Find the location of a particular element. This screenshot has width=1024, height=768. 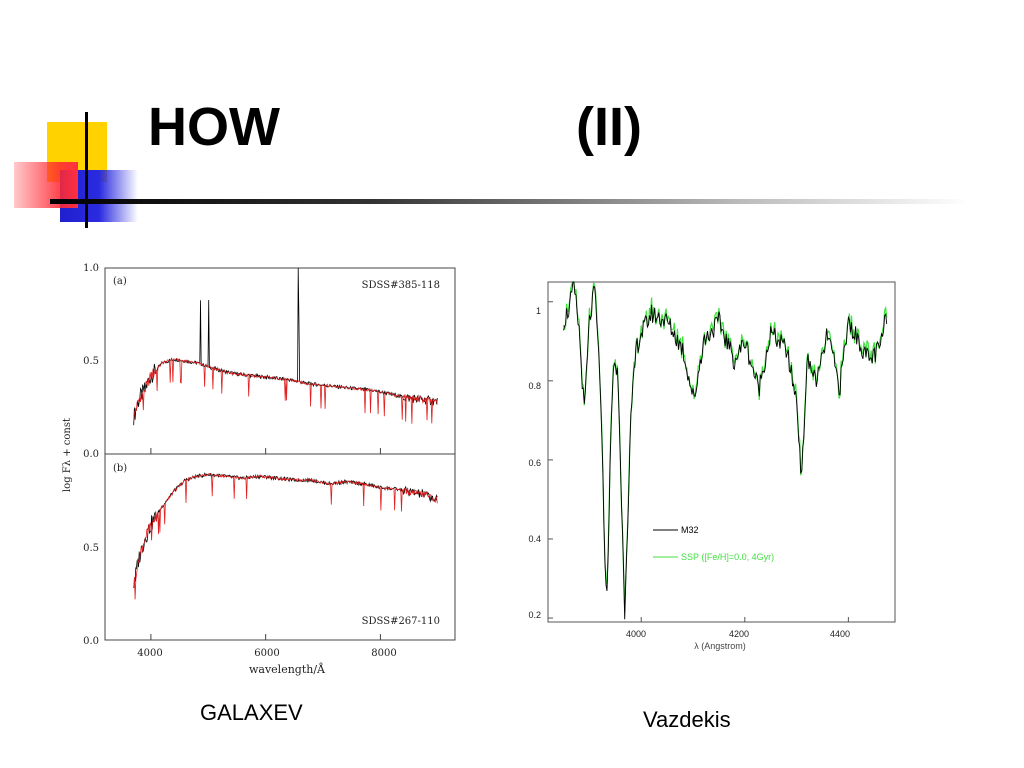

galaxev-series-red-panel-a is located at coordinates (285, 390).